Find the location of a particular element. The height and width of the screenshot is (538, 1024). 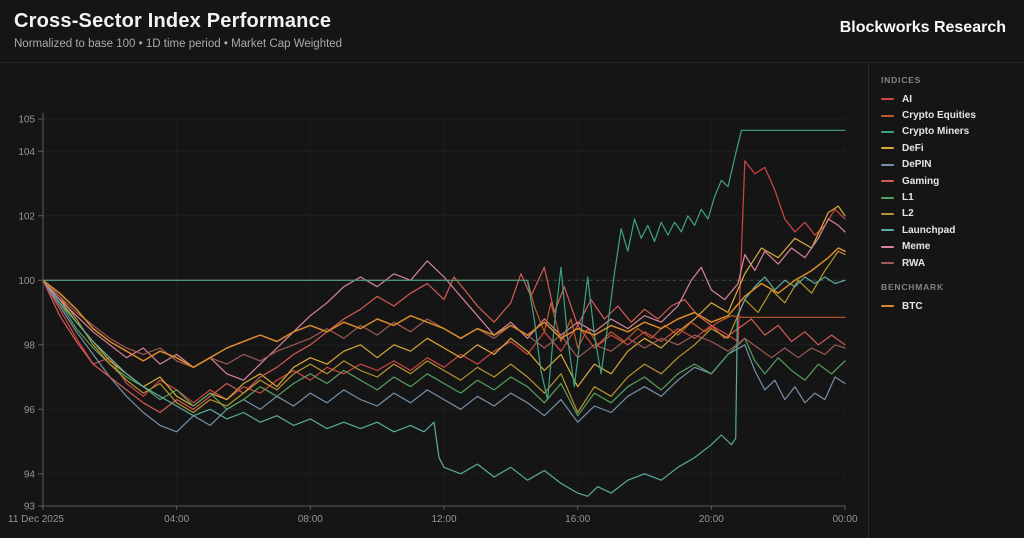

y-tick-label: 96 is located at coordinates (30, 410).